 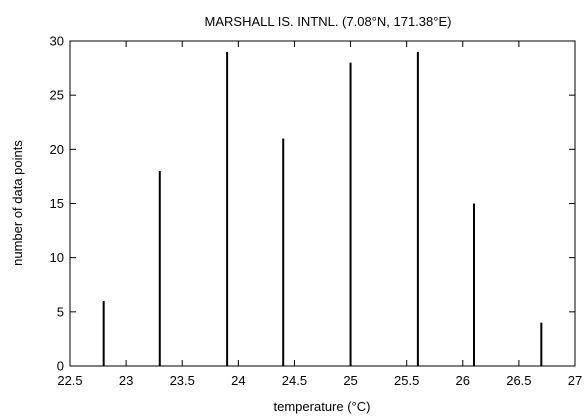 What do you see at coordinates (463, 380) in the screenshot?
I see `x-tick-label: 26` at bounding box center [463, 380].